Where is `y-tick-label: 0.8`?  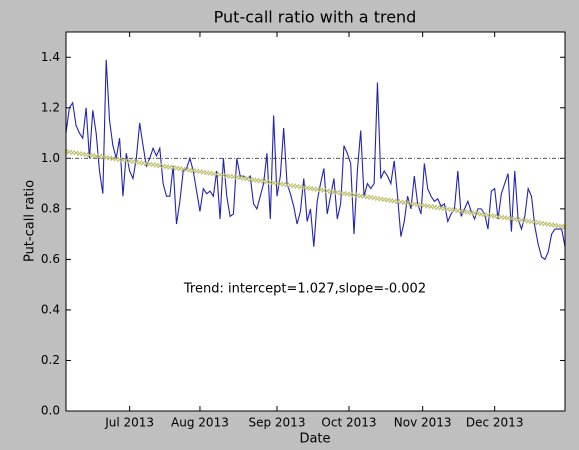
y-tick-label: 0.8 is located at coordinates (50, 208).